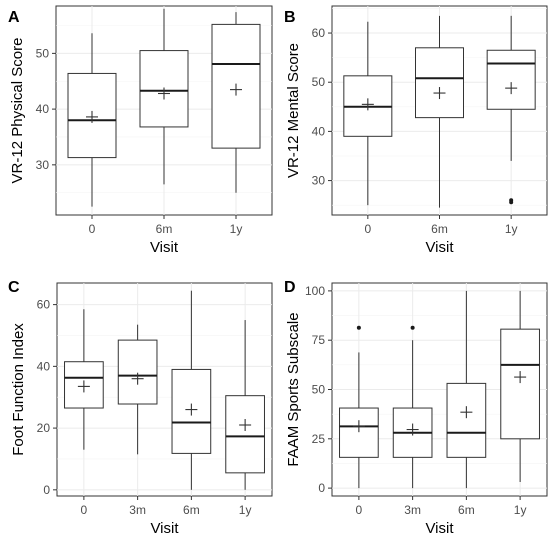 The width and height of the screenshot is (550, 542). Describe the element at coordinates (17, 111) in the screenshot. I see `y-axis-title: VR-12 Physical Score` at that location.